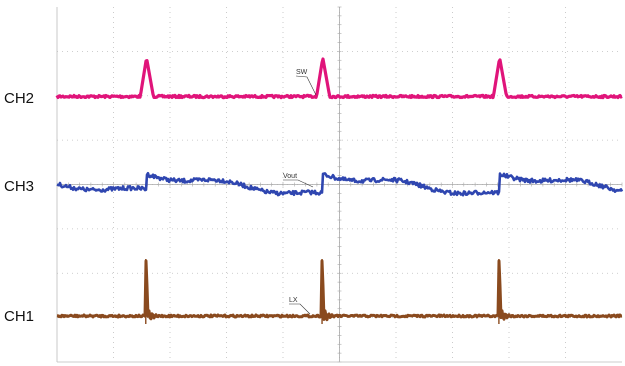  What do you see at coordinates (299, 309) in the screenshot?
I see `trace-tag-leader-lx` at bounding box center [299, 309].